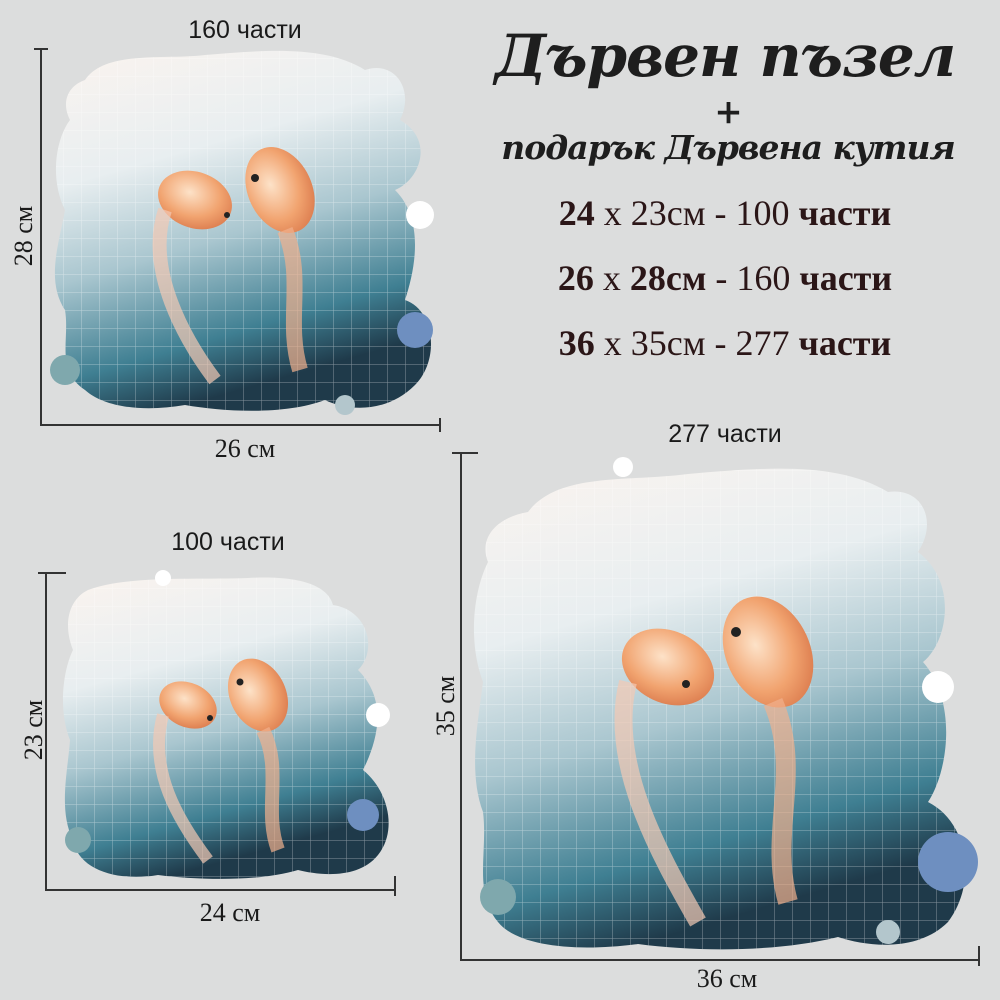 The image size is (1000, 1000). Describe the element at coordinates (245, 448) in the screenshot. I see `width-label-26: 26 см` at that location.